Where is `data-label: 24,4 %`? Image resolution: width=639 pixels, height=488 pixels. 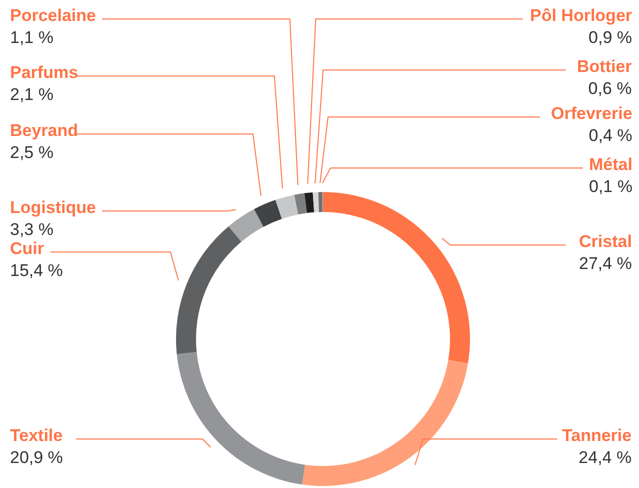 data-label: 24,4 % is located at coordinates (605, 458).